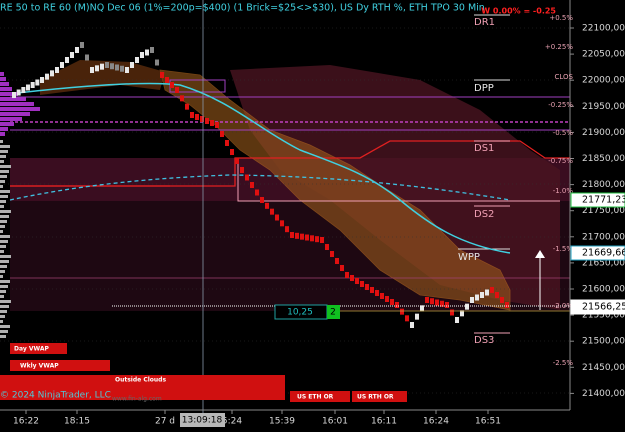  I want to click on price-marker-label: 21566,25, so click(603, 307).